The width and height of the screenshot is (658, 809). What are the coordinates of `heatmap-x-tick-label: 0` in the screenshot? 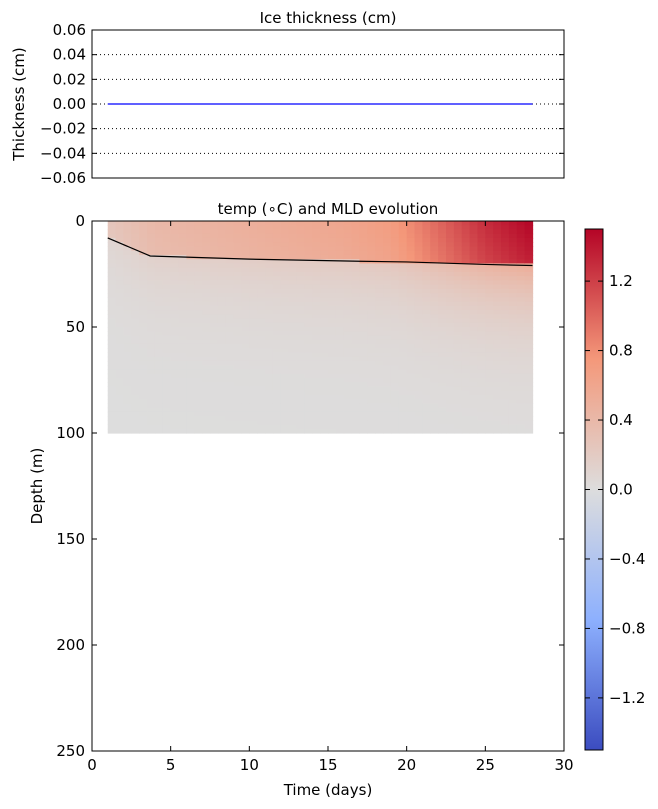 It's located at (92, 765).